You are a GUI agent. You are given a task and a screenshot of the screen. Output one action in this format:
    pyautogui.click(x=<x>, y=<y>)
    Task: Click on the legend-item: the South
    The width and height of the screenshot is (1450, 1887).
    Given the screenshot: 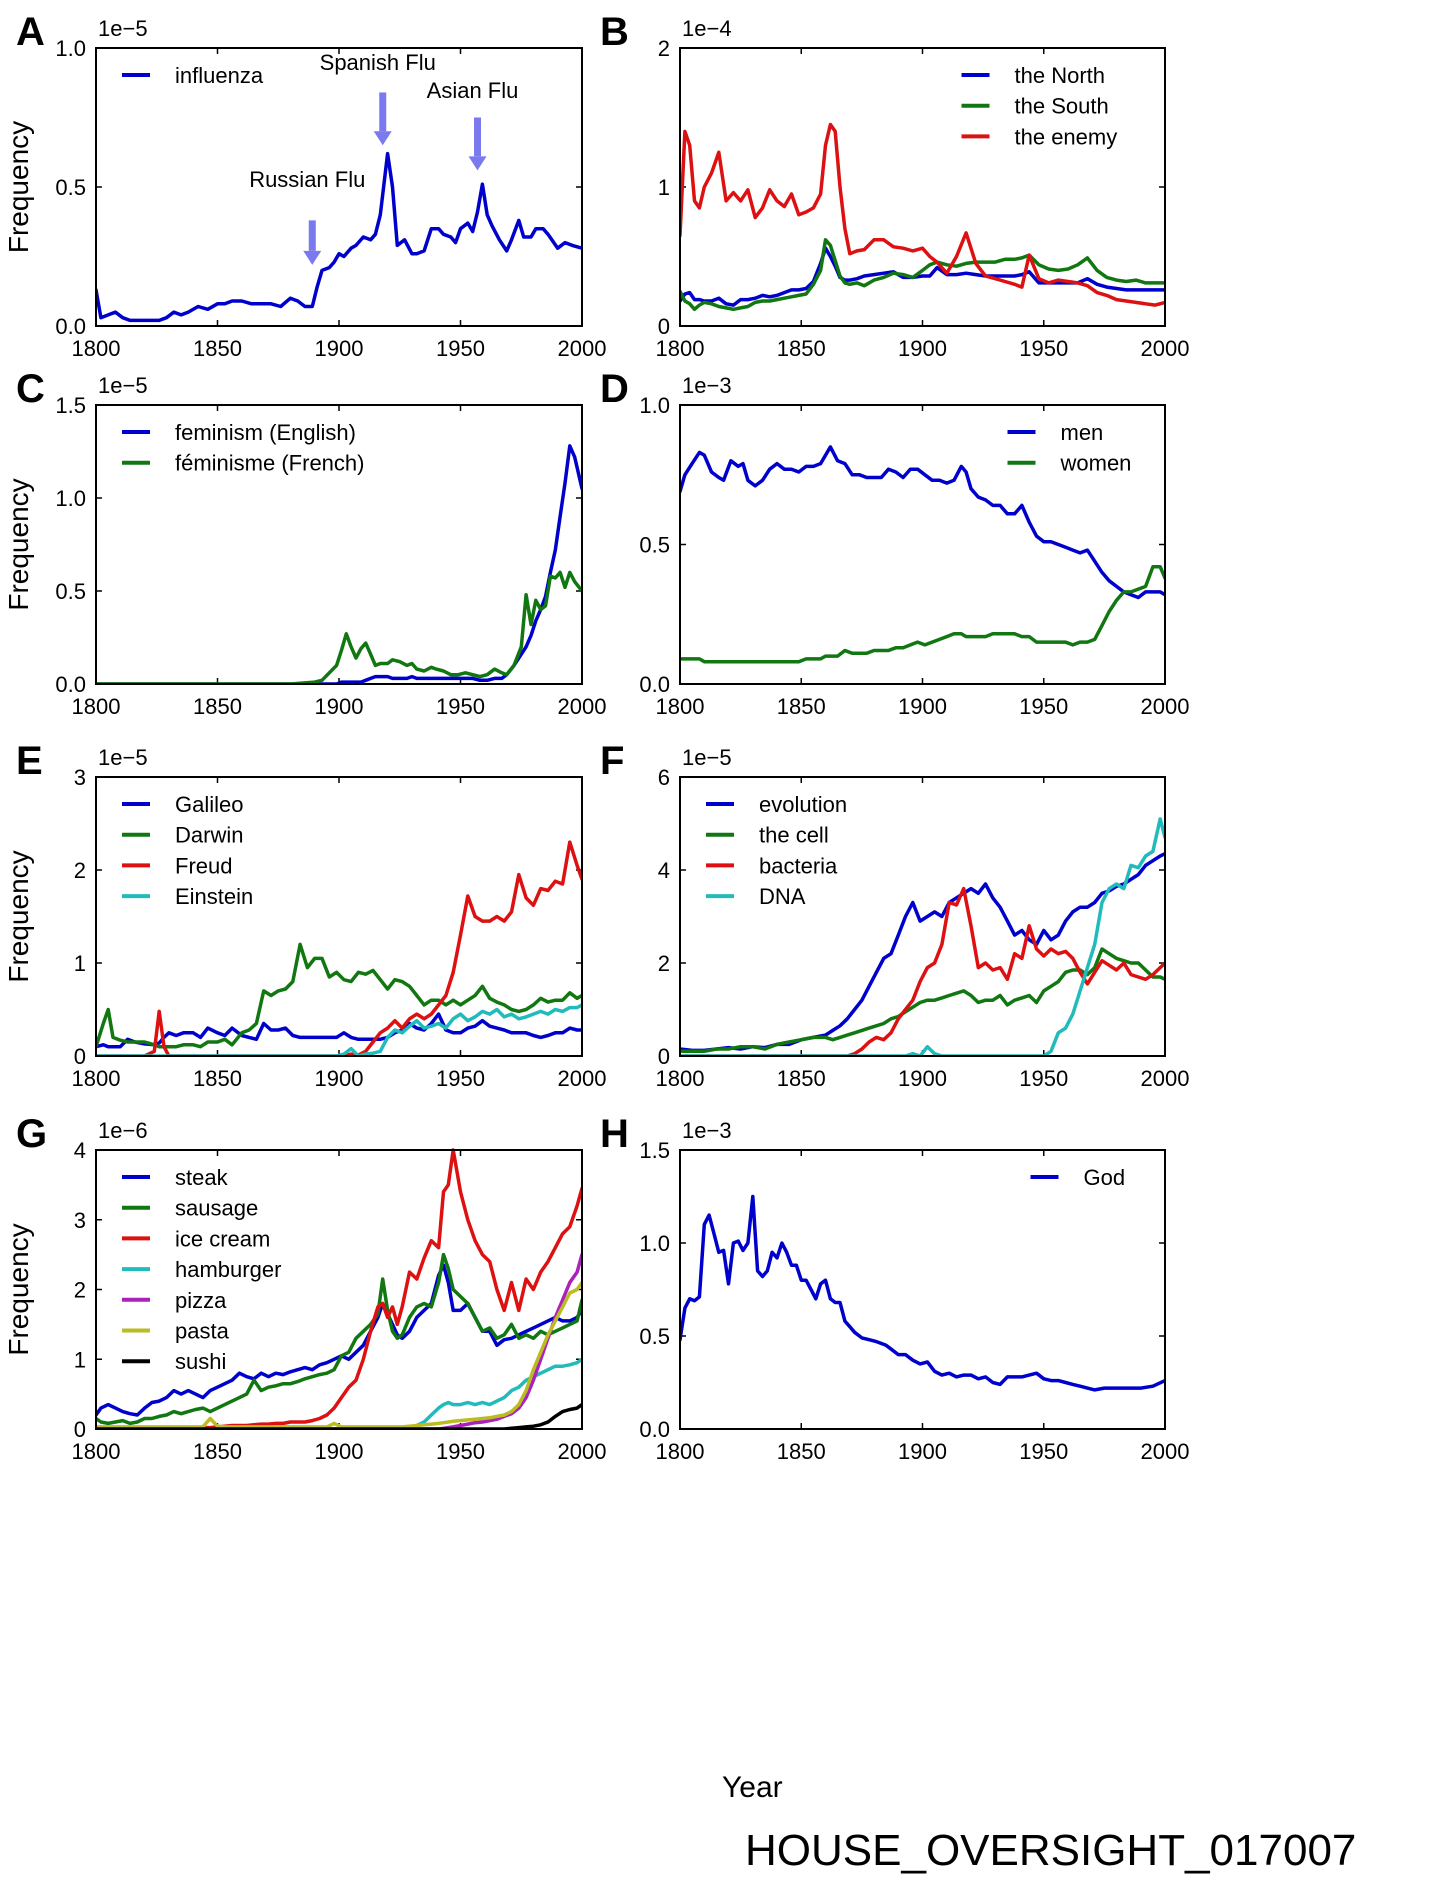 What is the action you would take?
    pyautogui.click(x=1035, y=106)
    